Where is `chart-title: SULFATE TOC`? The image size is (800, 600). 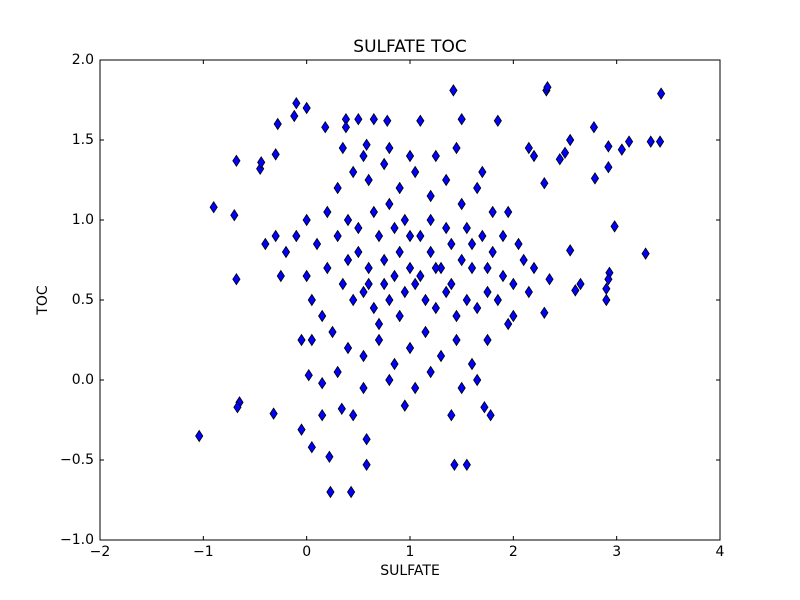
chart-title: SULFATE TOC is located at coordinates (409, 47).